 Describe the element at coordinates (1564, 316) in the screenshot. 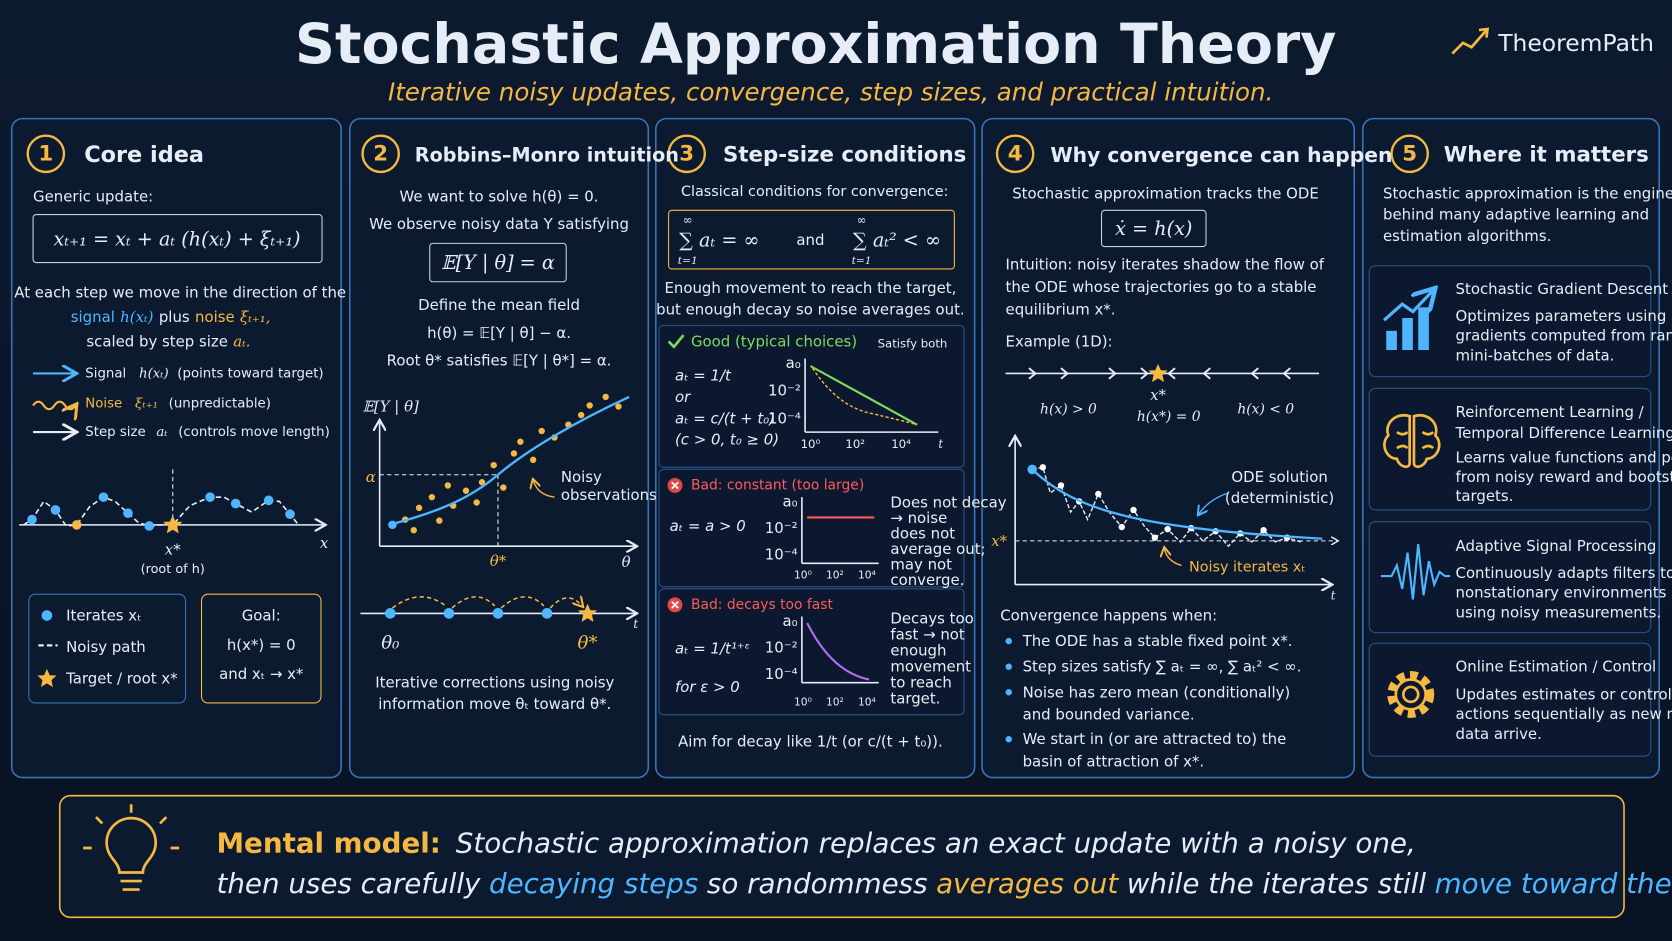

I see `text-line: Optimizes parameters using noisy` at that location.